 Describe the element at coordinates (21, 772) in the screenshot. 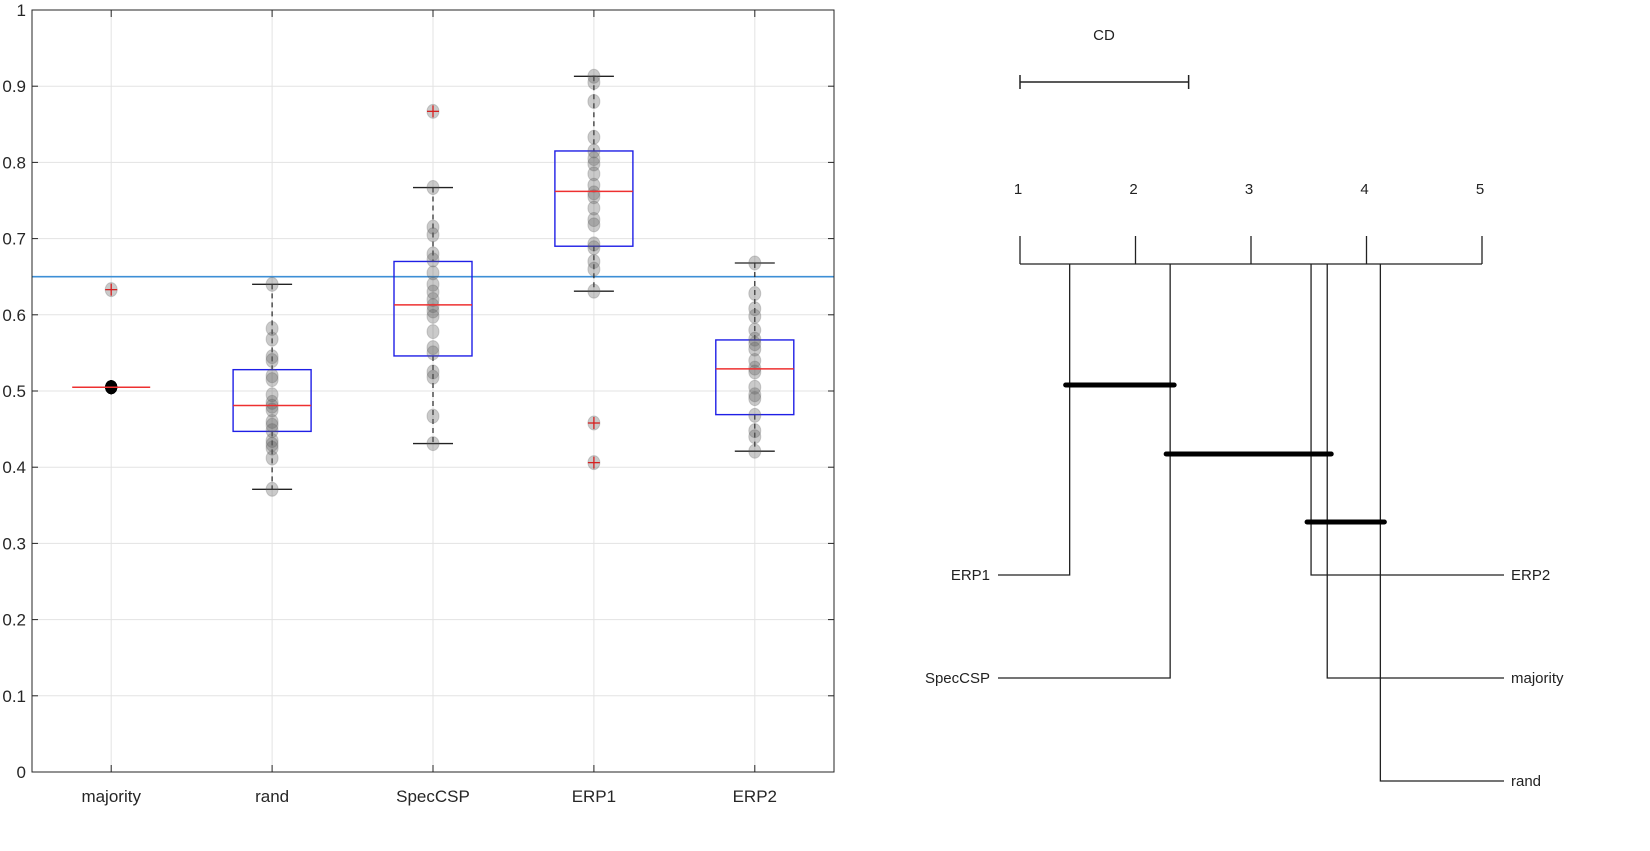

I see `y-tick-label: 0` at that location.